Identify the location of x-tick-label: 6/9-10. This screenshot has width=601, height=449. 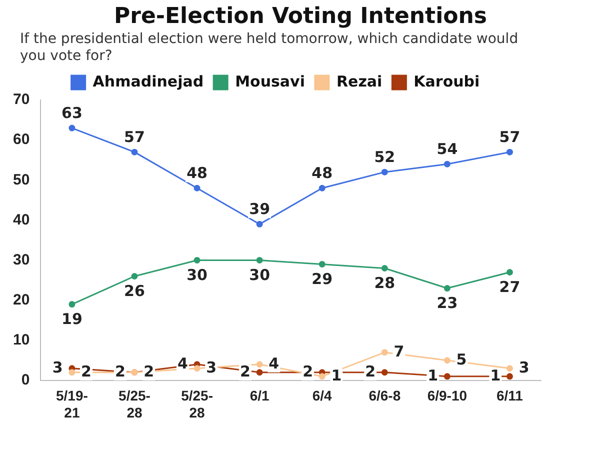
(447, 396).